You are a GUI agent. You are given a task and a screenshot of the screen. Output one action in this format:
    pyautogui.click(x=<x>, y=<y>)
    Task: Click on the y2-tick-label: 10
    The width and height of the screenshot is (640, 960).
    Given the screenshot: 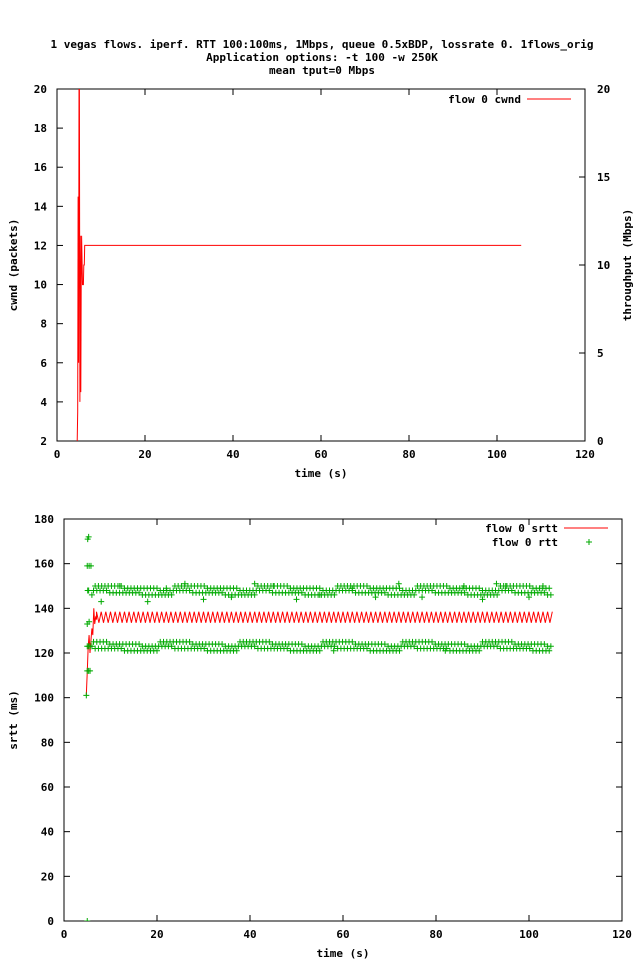 What is the action you would take?
    pyautogui.click(x=603, y=265)
    